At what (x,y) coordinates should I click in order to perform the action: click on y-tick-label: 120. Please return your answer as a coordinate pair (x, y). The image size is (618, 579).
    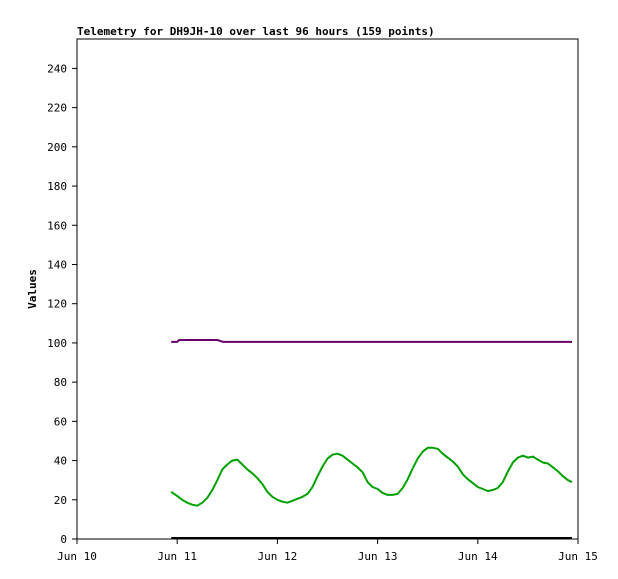
    Looking at the image, I should click on (57, 304).